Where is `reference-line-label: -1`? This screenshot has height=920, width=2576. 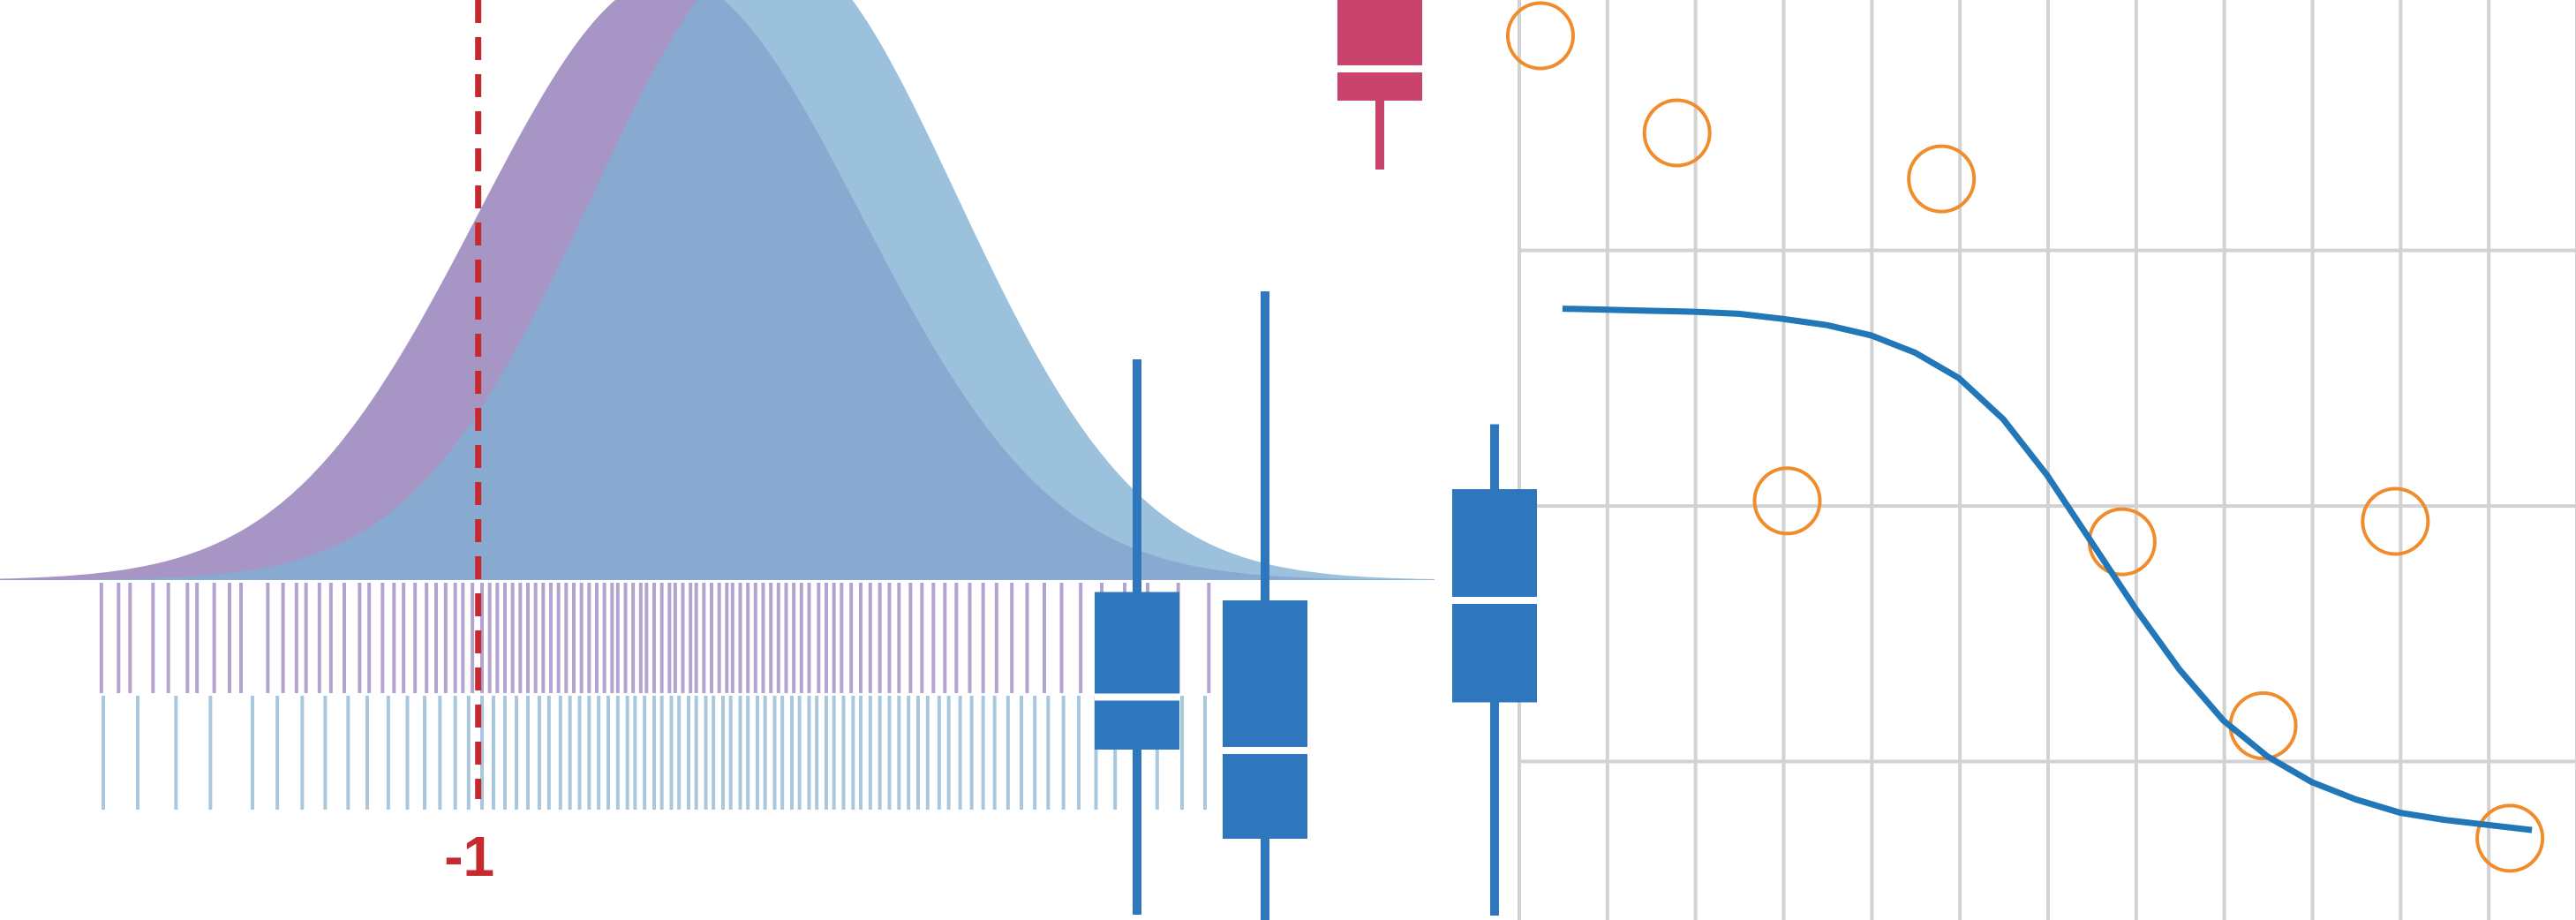 reference-line-label: -1 is located at coordinates (469, 856).